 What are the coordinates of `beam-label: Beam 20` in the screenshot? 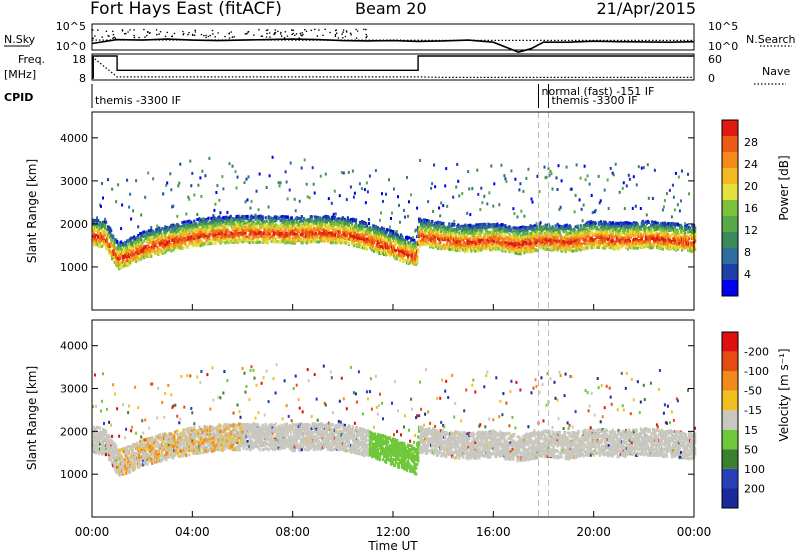 It's located at (391, 9).